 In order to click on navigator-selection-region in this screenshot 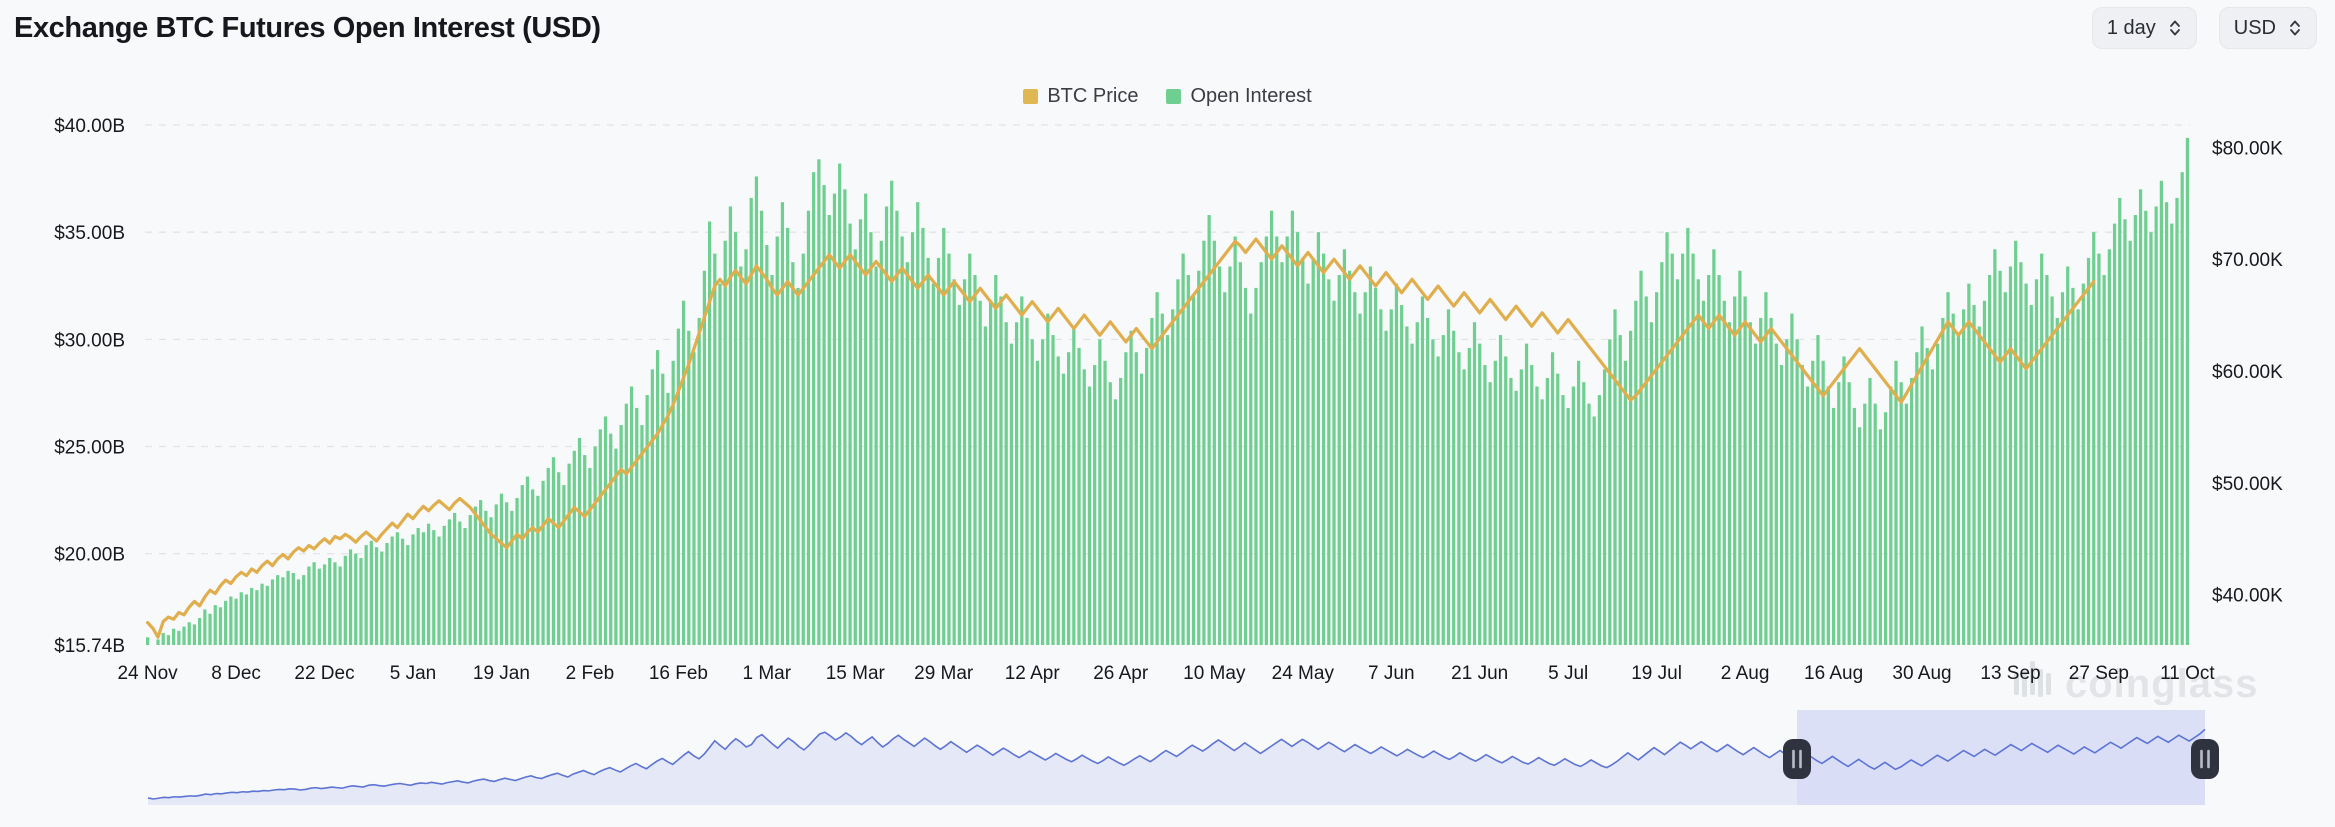, I will do `click(2001, 757)`.